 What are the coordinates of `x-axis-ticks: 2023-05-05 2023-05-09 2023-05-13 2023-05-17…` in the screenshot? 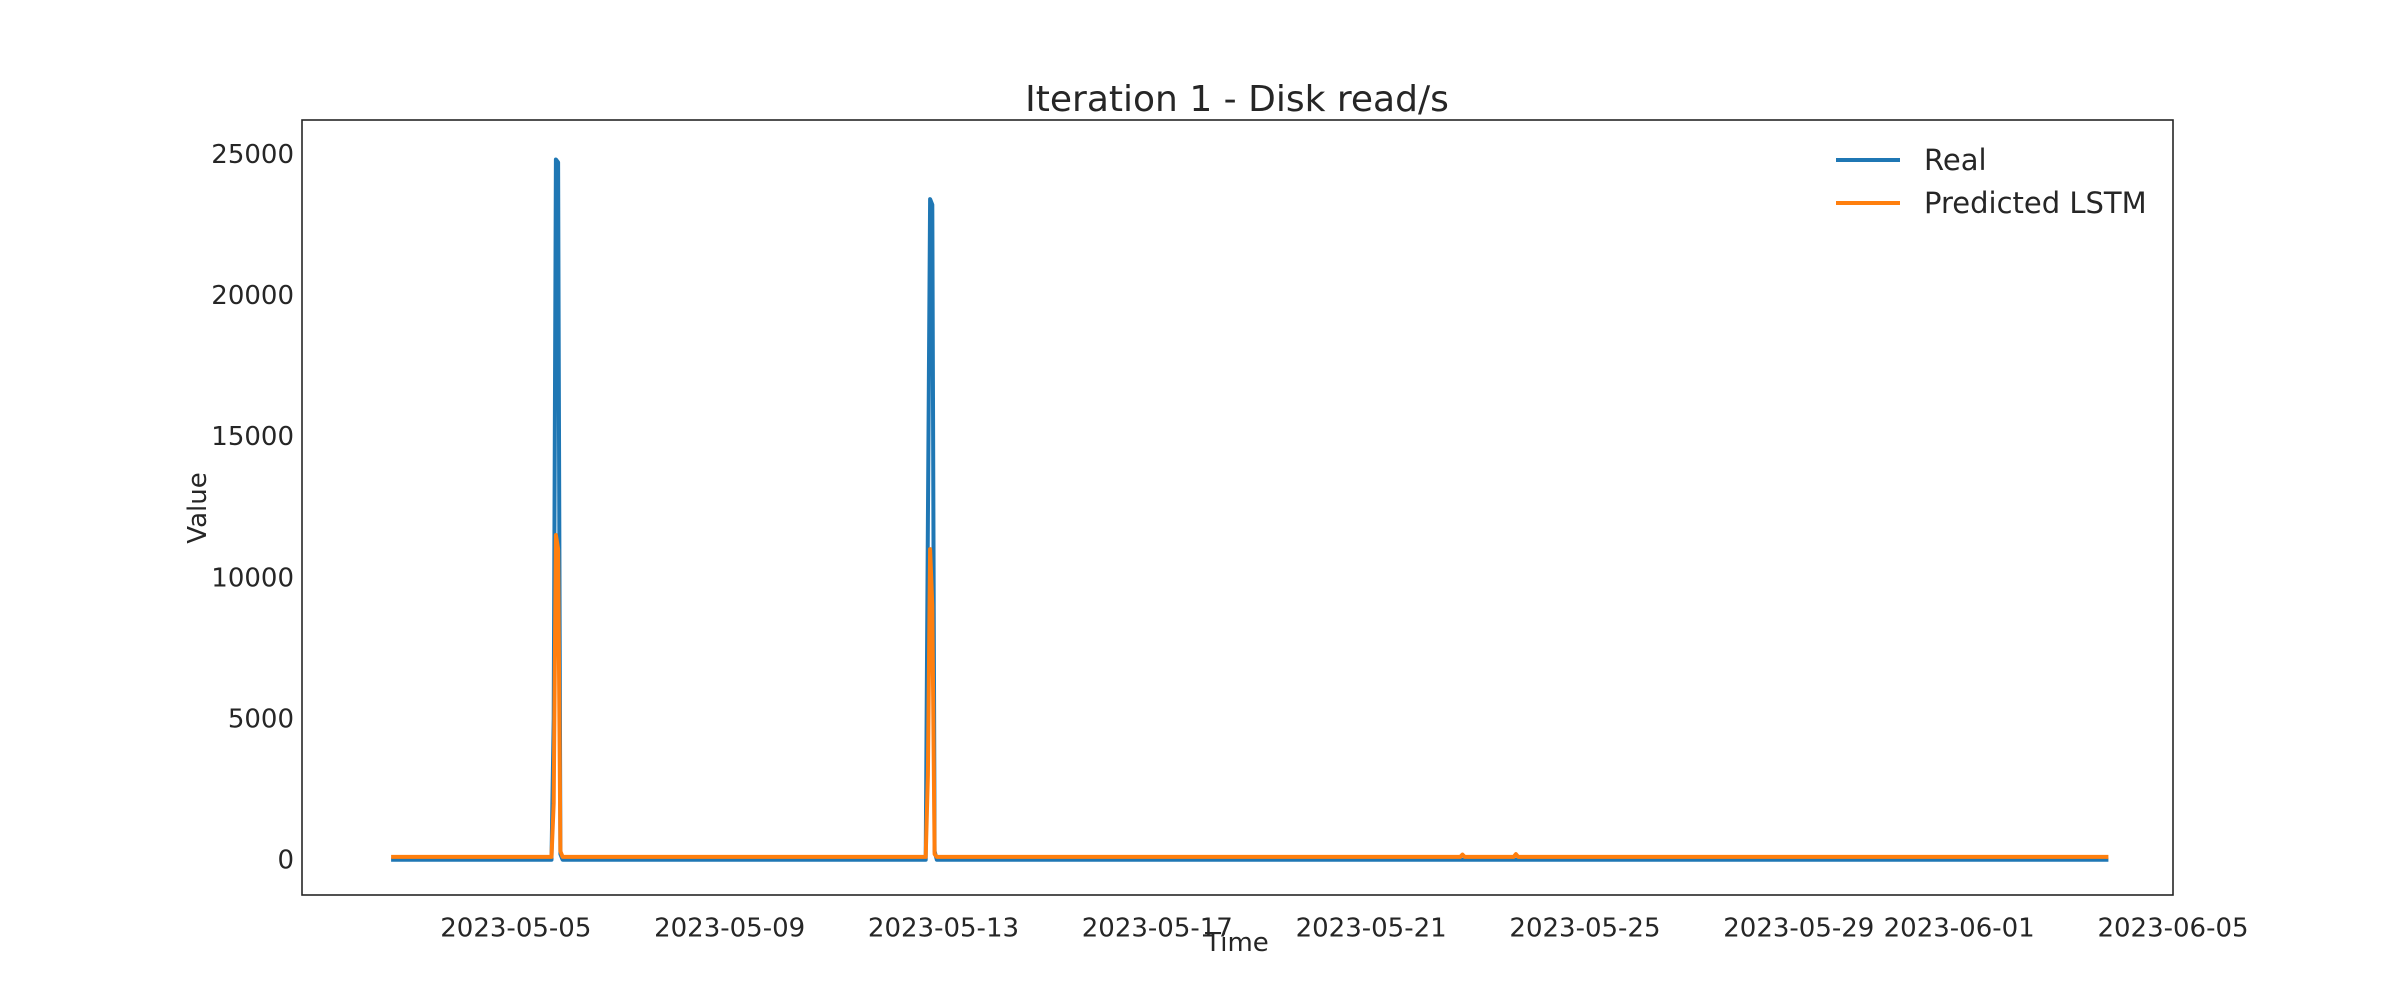 It's located at (1344, 928).